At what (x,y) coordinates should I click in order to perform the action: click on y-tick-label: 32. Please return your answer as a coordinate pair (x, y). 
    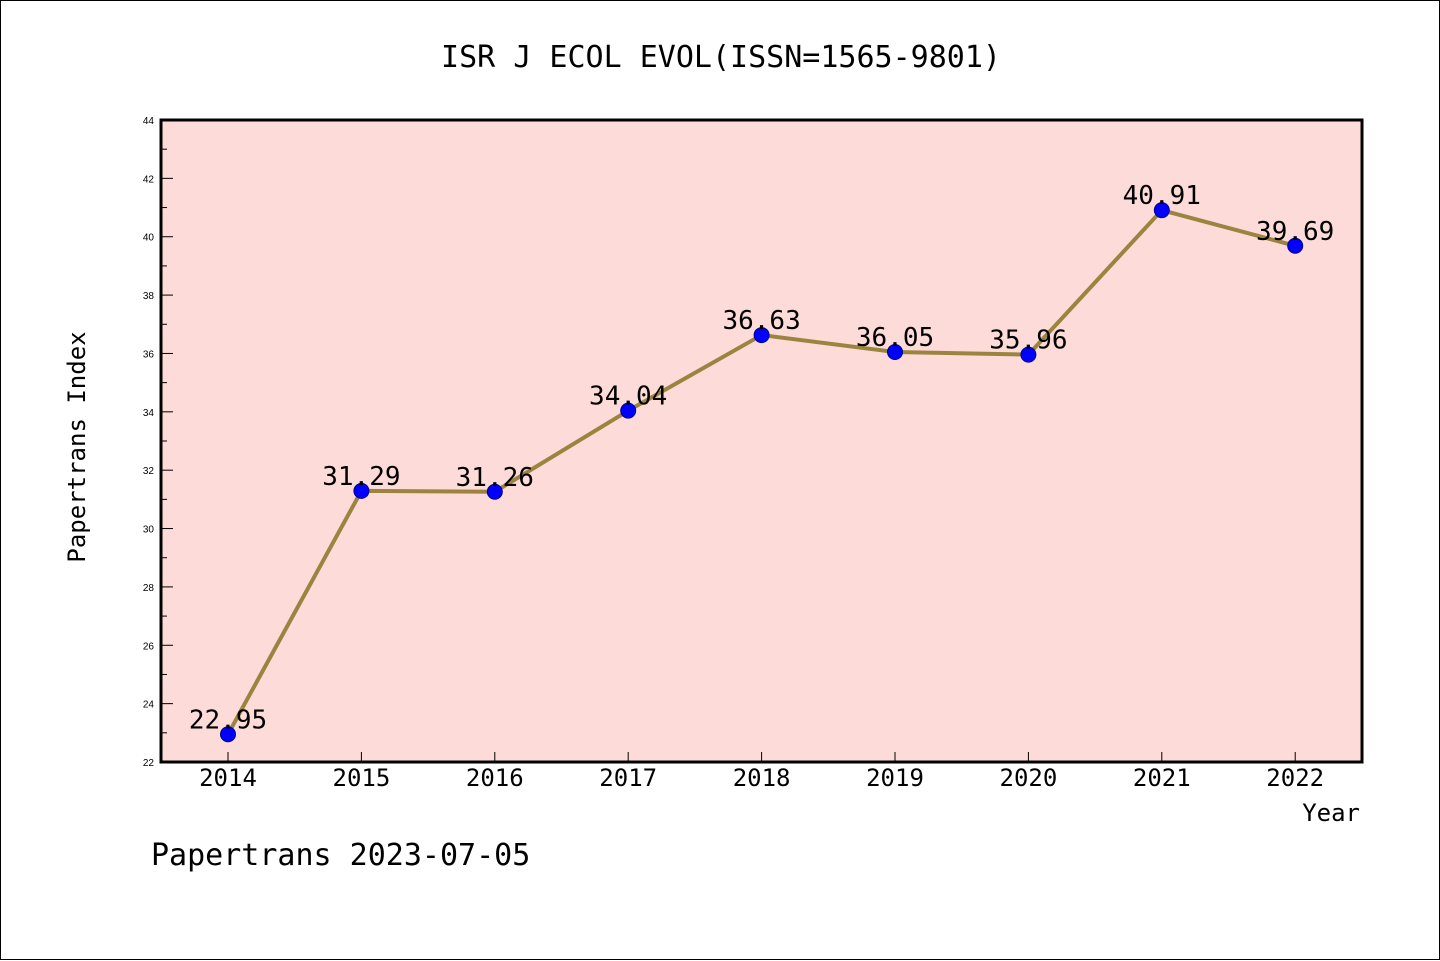
    Looking at the image, I should click on (149, 471).